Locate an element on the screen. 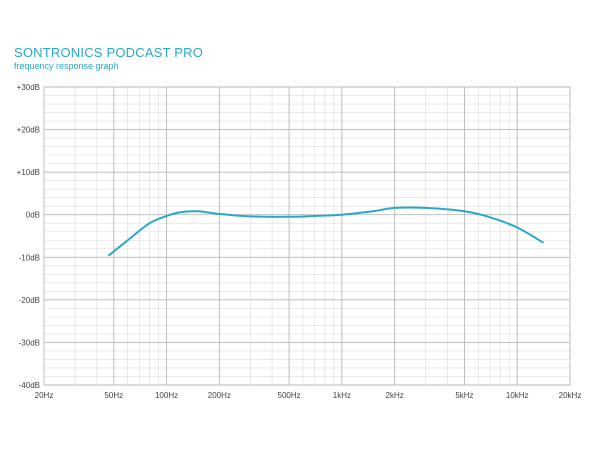  x-tick-label: 5kHz is located at coordinates (464, 395).